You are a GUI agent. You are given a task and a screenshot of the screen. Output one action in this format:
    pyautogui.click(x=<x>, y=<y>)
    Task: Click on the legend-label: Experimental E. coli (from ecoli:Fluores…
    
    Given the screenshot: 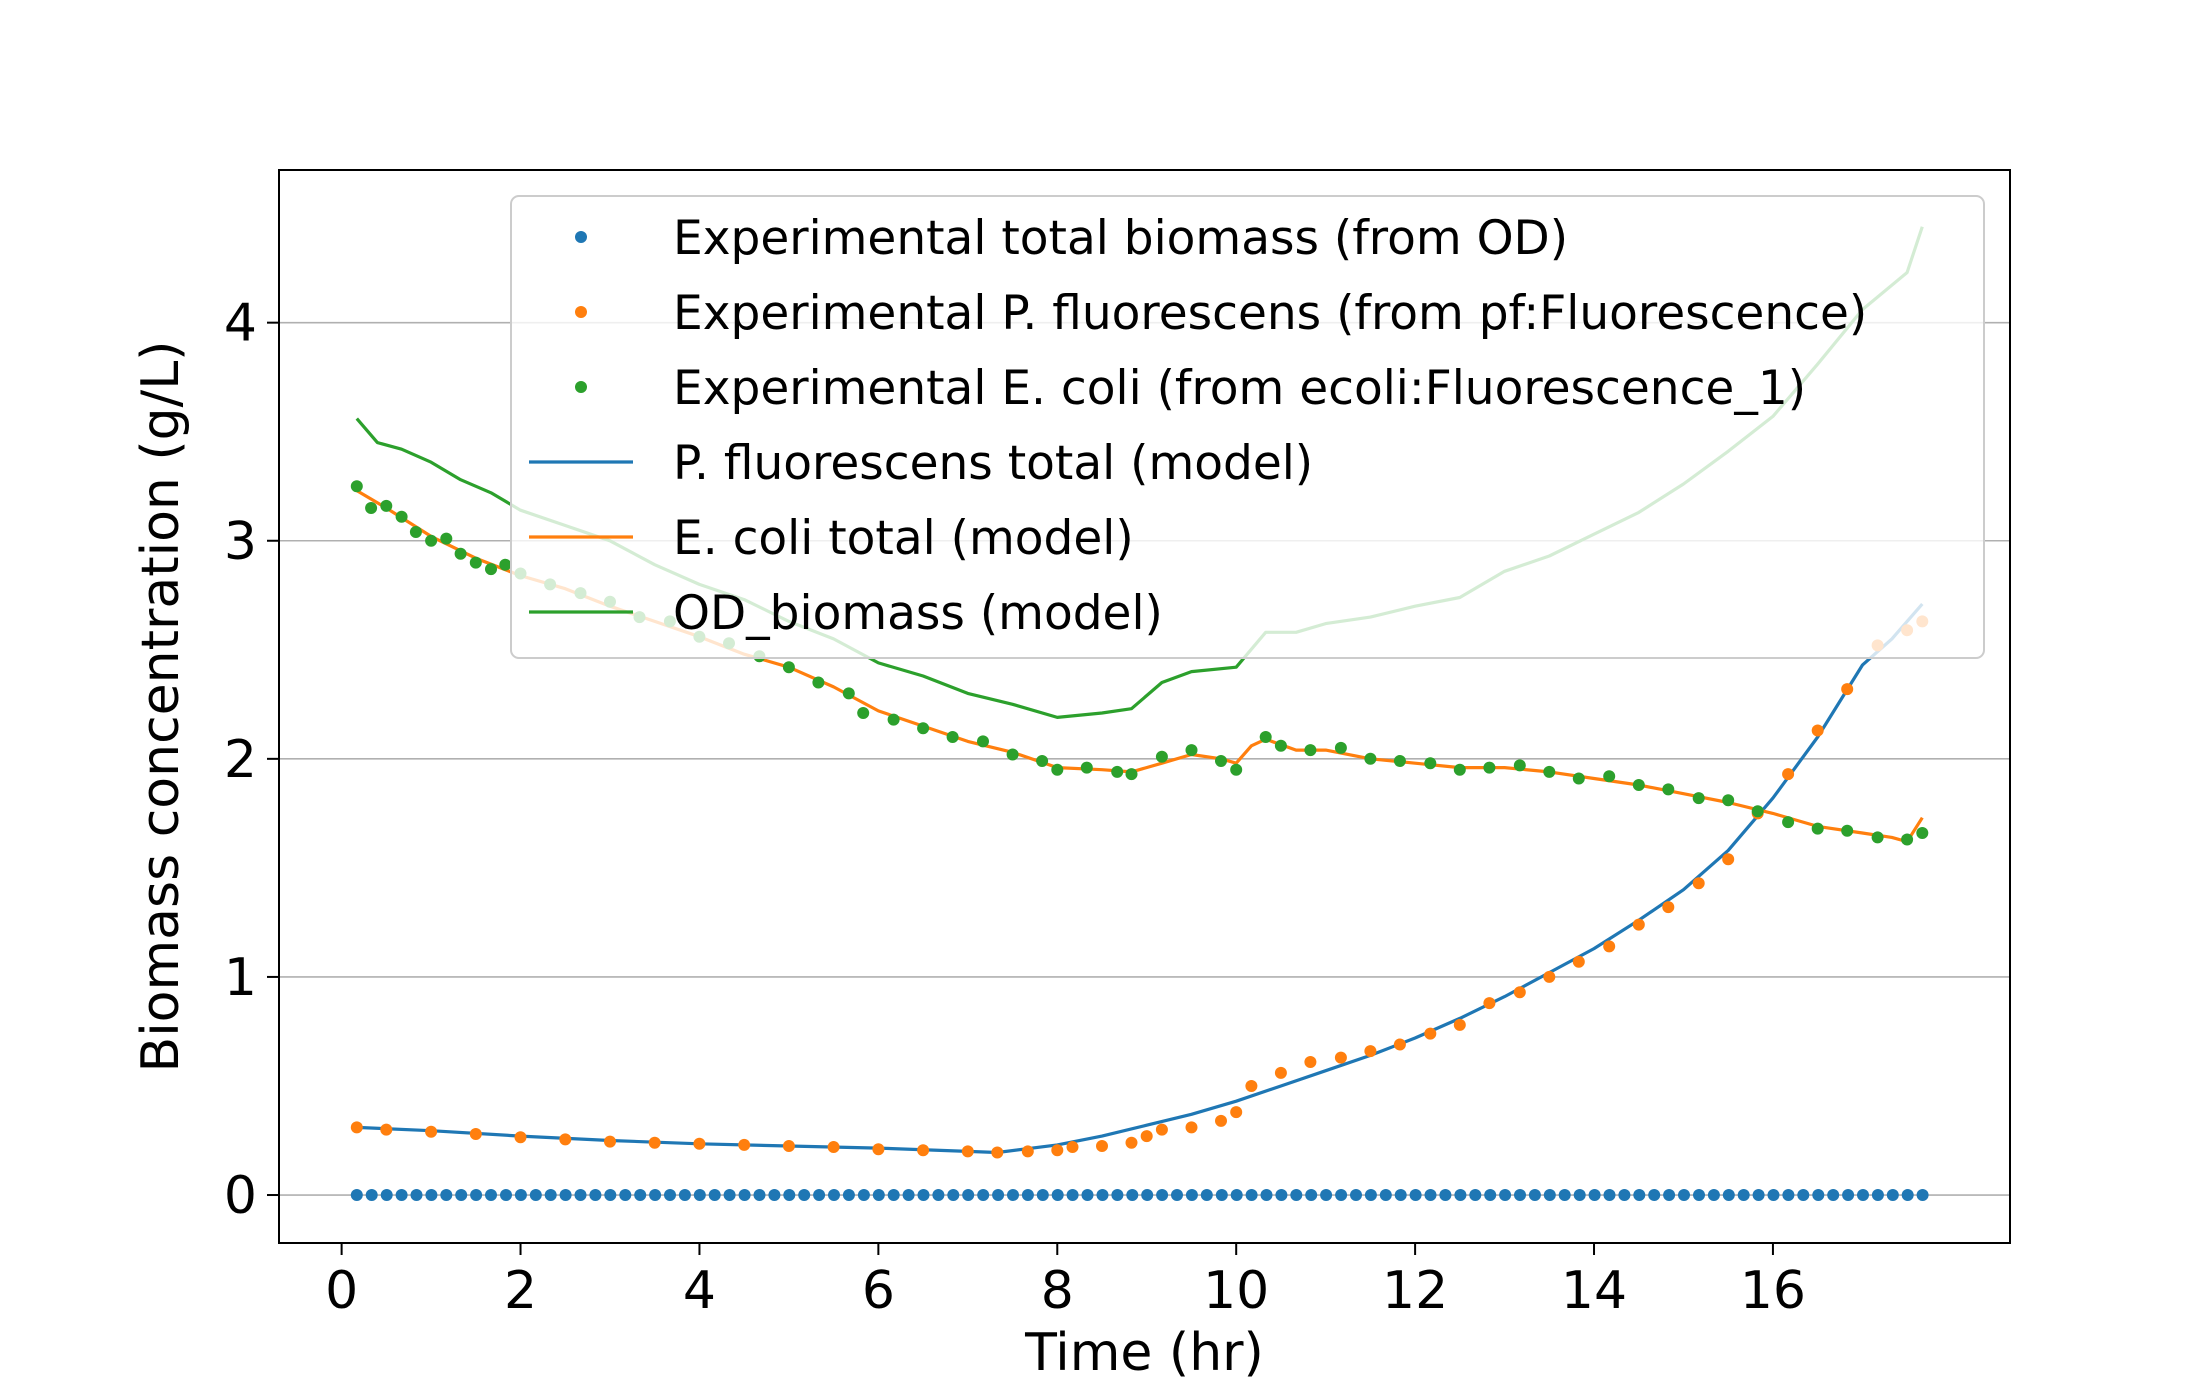 What is the action you would take?
    pyautogui.click(x=1239, y=388)
    